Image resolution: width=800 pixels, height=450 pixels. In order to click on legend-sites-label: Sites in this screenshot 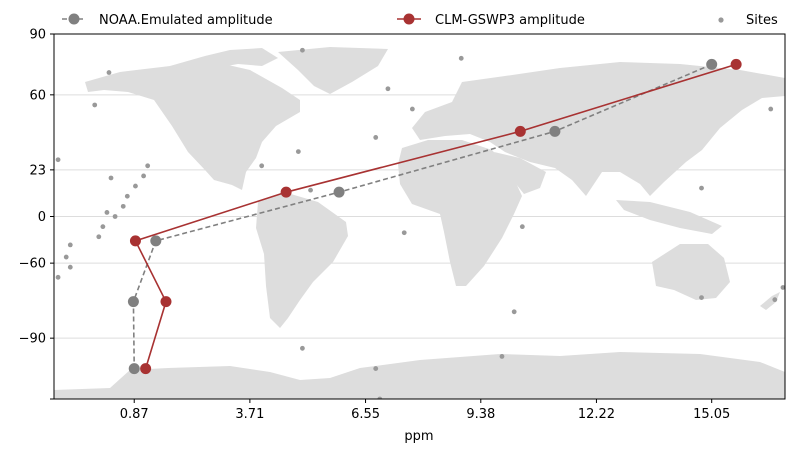, I will do `click(762, 20)`.